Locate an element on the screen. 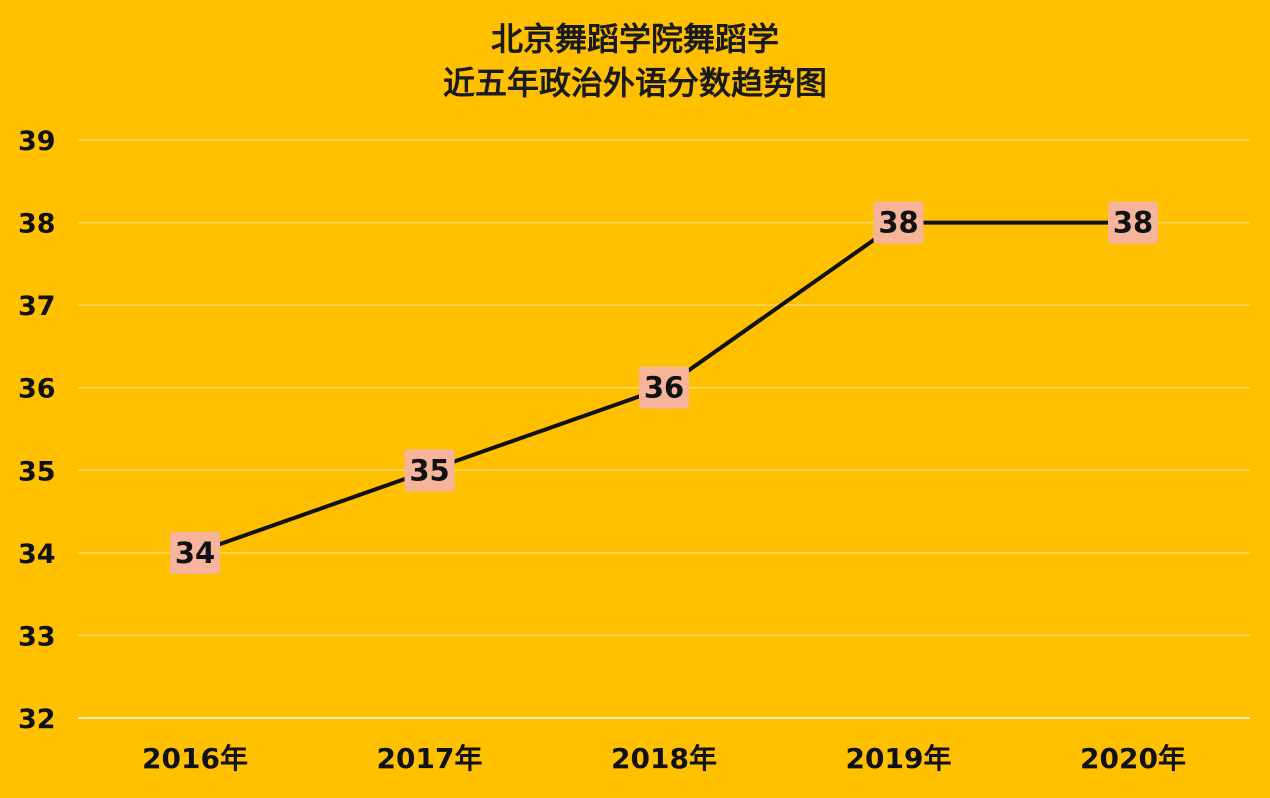  data-label: 34 is located at coordinates (195, 553).